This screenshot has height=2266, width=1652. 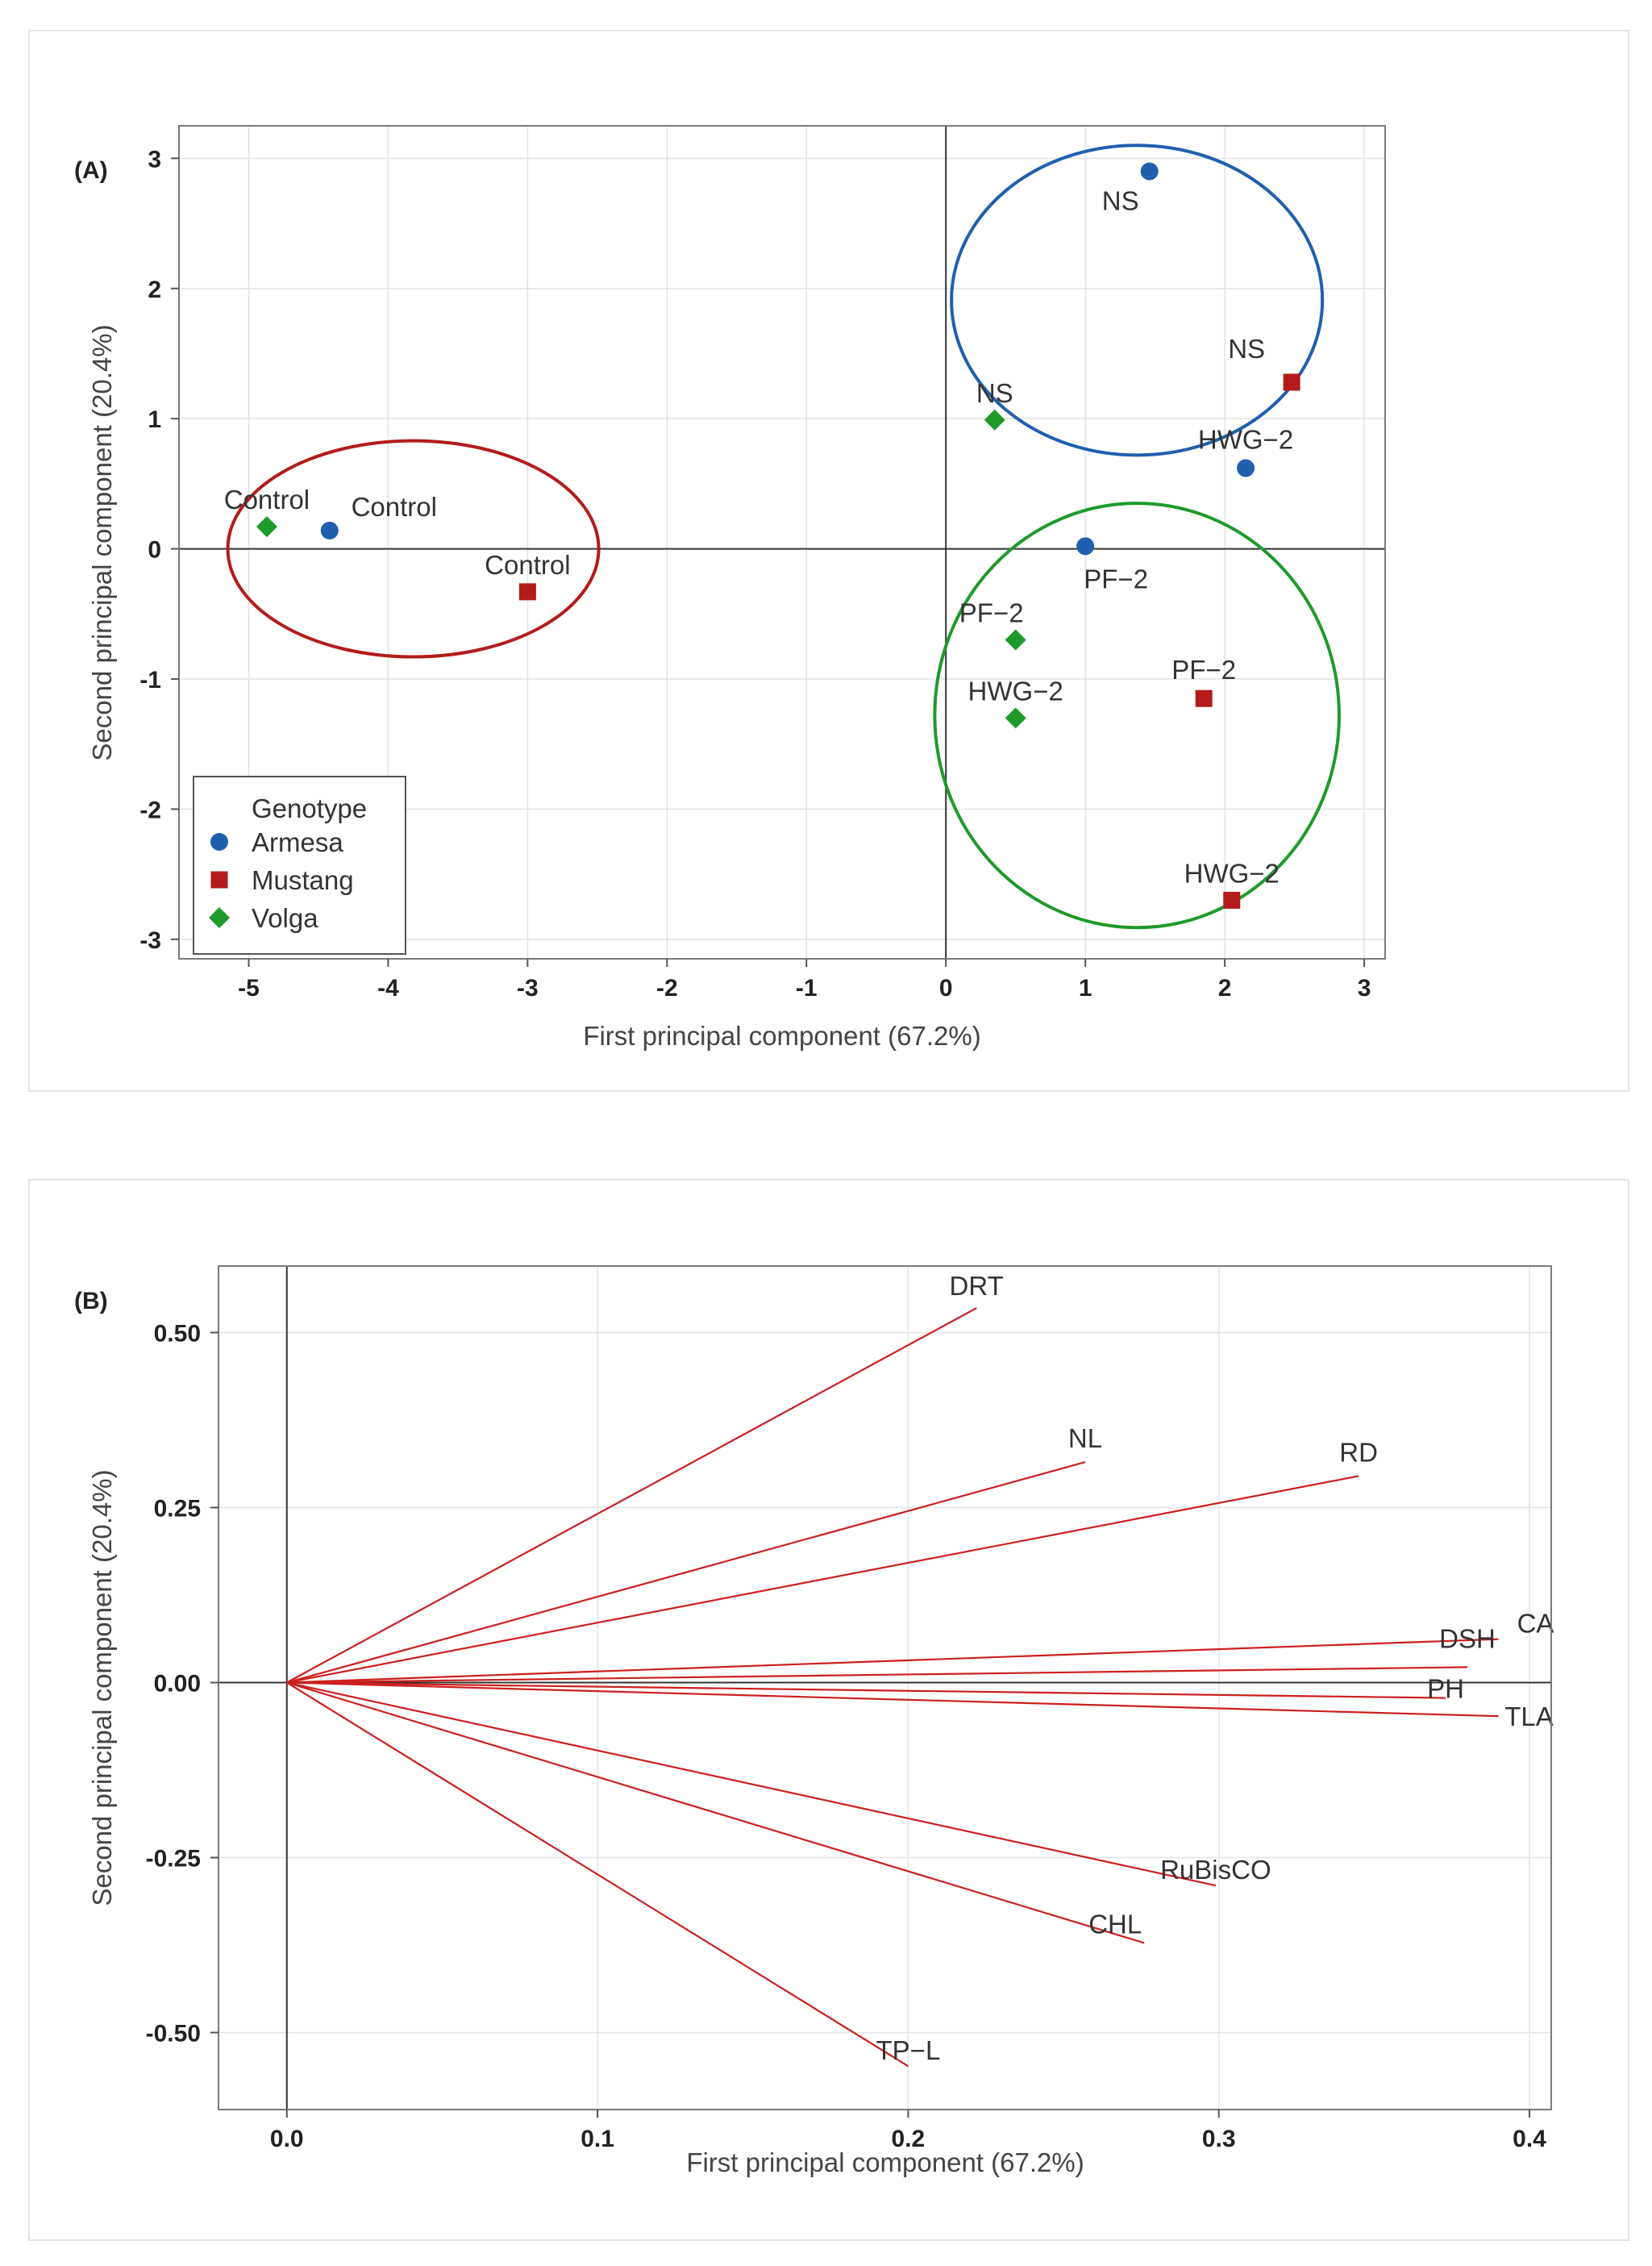 I want to click on legend-marker-mustang, so click(x=219, y=880).